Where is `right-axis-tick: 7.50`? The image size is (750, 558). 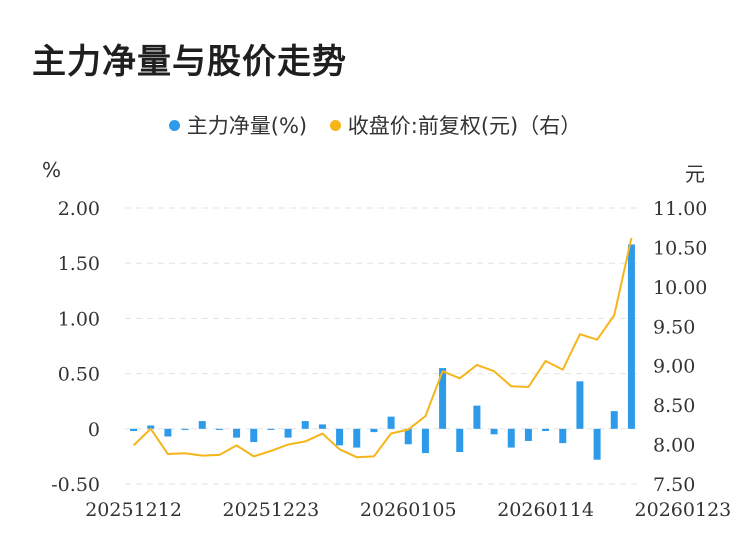 right-axis-tick: 7.50 is located at coordinates (674, 485).